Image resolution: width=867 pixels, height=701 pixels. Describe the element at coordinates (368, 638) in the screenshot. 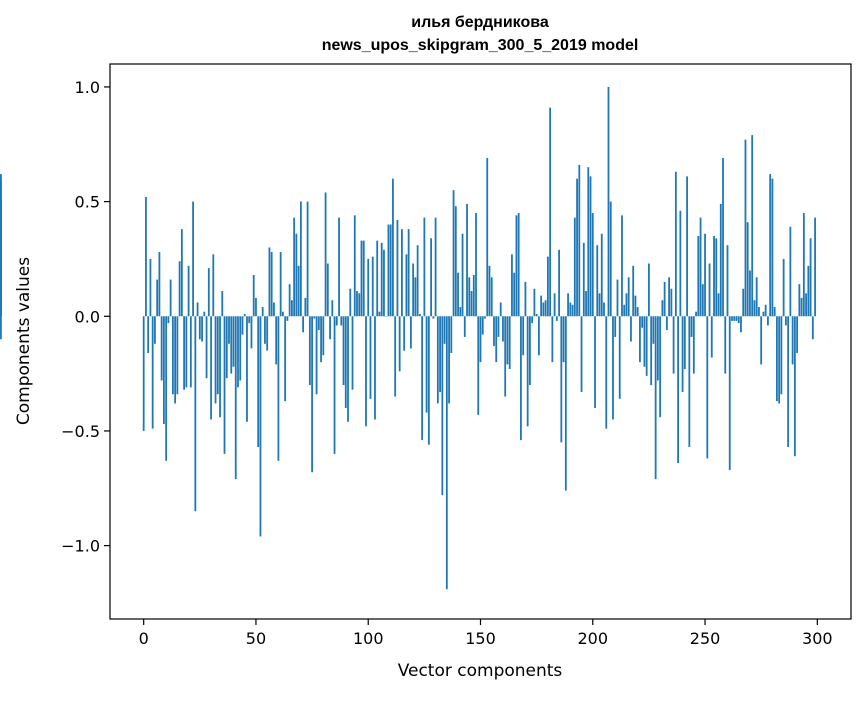

I see `x-tick-label: 100` at that location.